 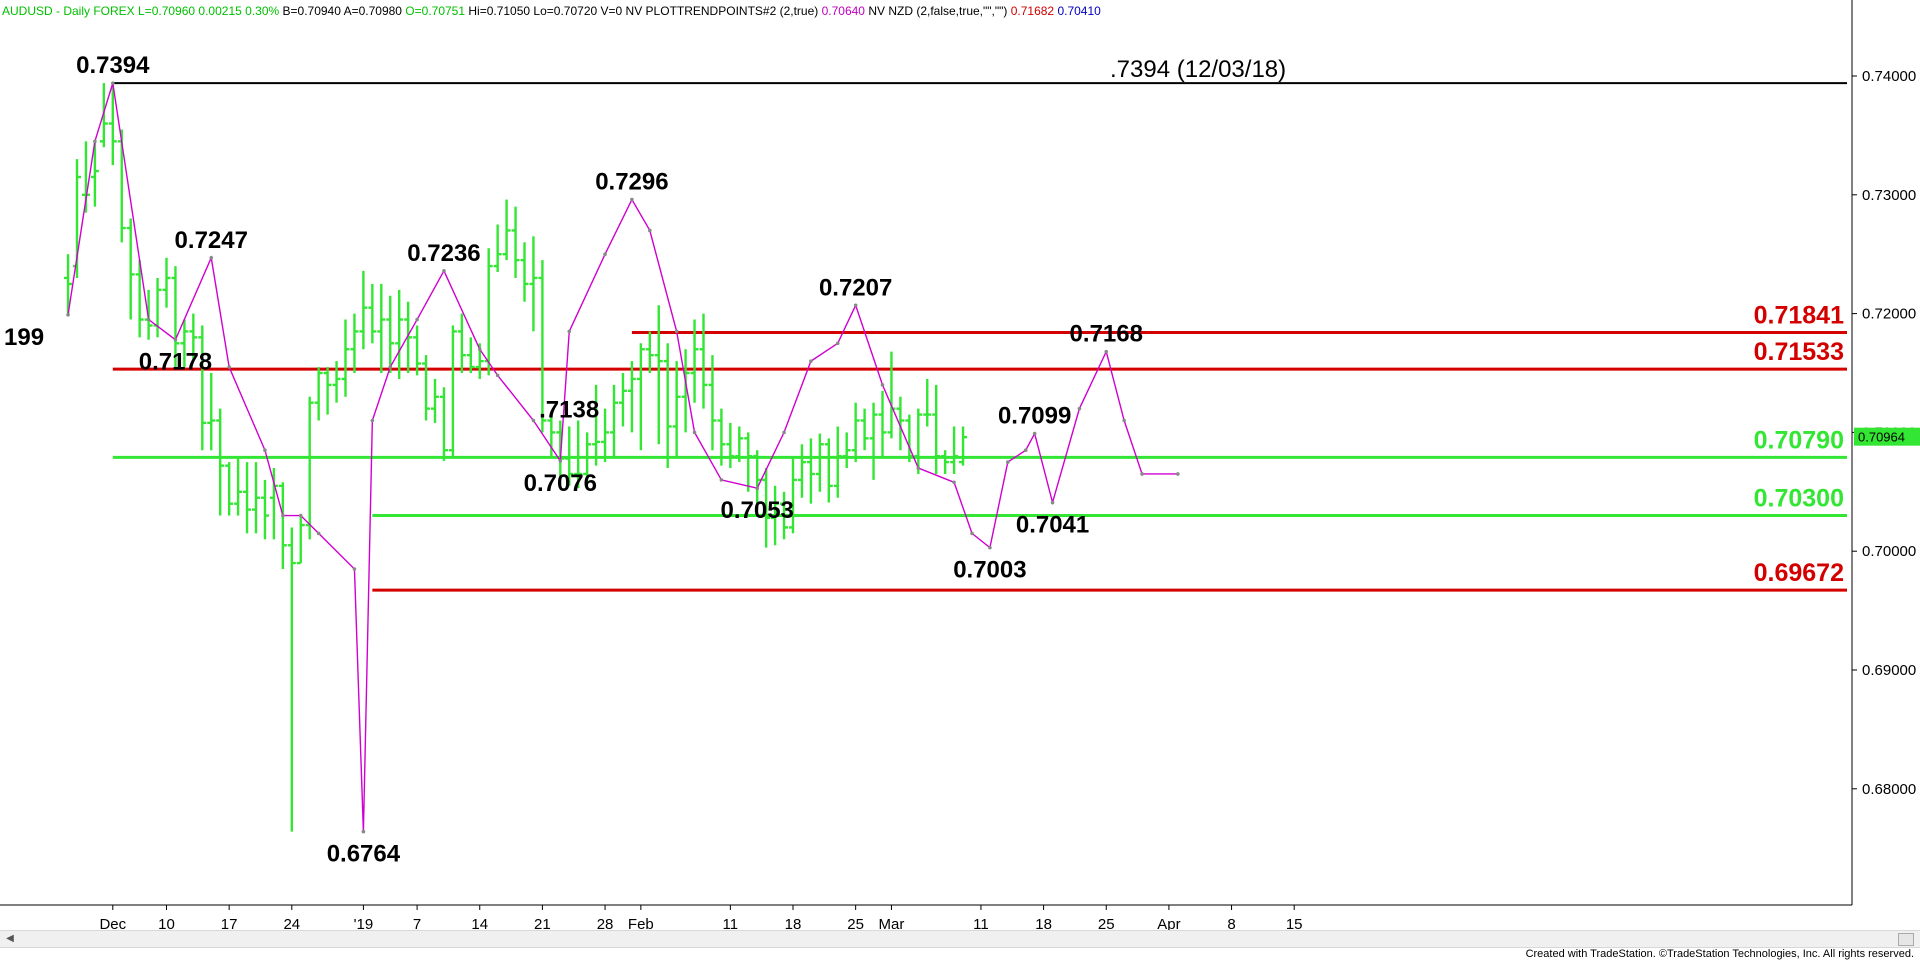 I want to click on date-tick-label: Feb, so click(x=641, y=924).